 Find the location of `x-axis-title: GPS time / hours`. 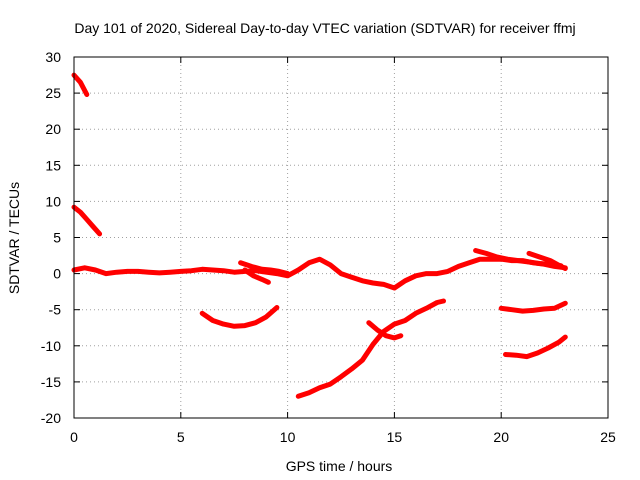

x-axis-title: GPS time / hours is located at coordinates (339, 466).